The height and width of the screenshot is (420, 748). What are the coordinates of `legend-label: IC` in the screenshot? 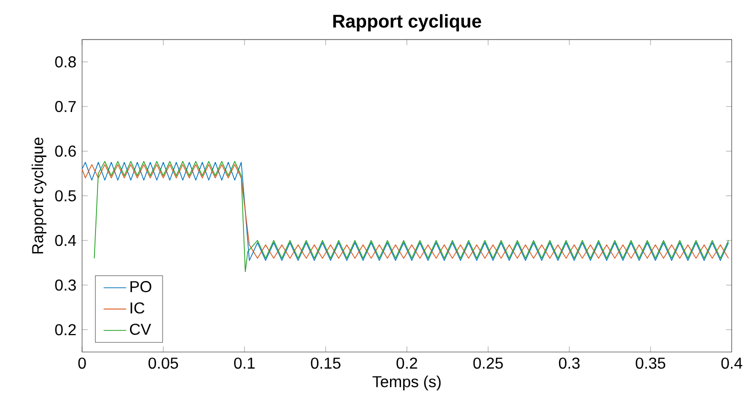 It's located at (137, 308).